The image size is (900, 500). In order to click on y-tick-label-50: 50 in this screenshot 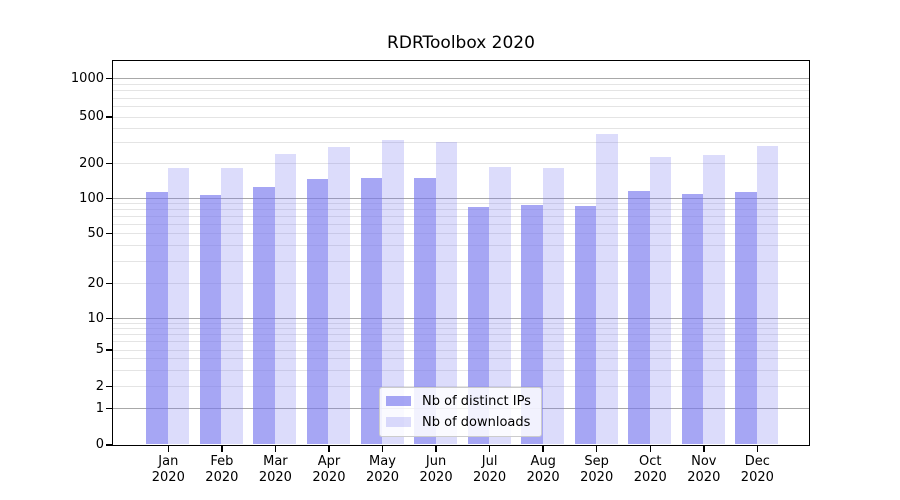, I will do `click(95, 233)`.